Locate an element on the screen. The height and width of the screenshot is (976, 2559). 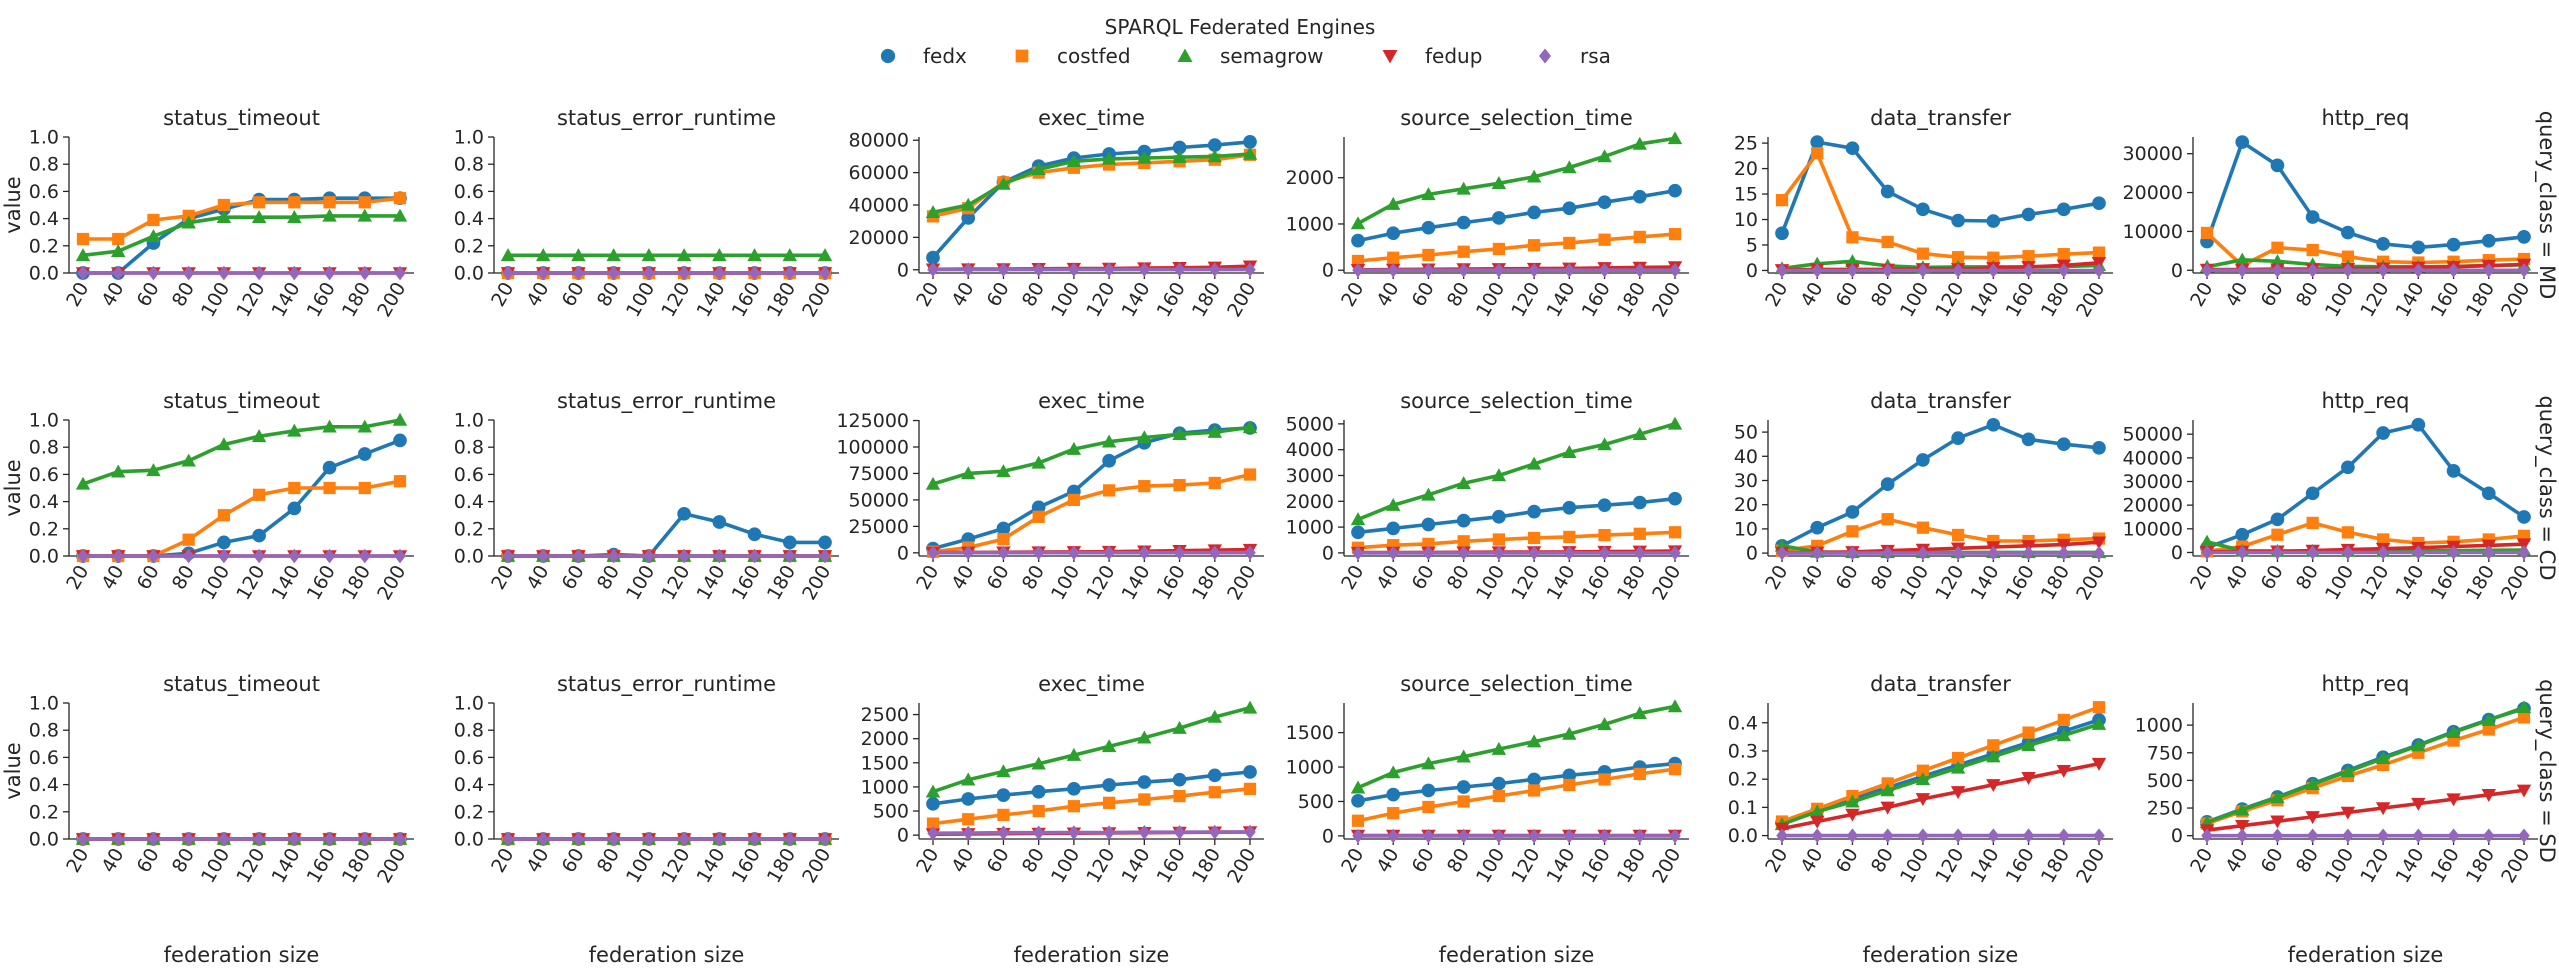
y-tick-label: 0.4 is located at coordinates (469, 502).